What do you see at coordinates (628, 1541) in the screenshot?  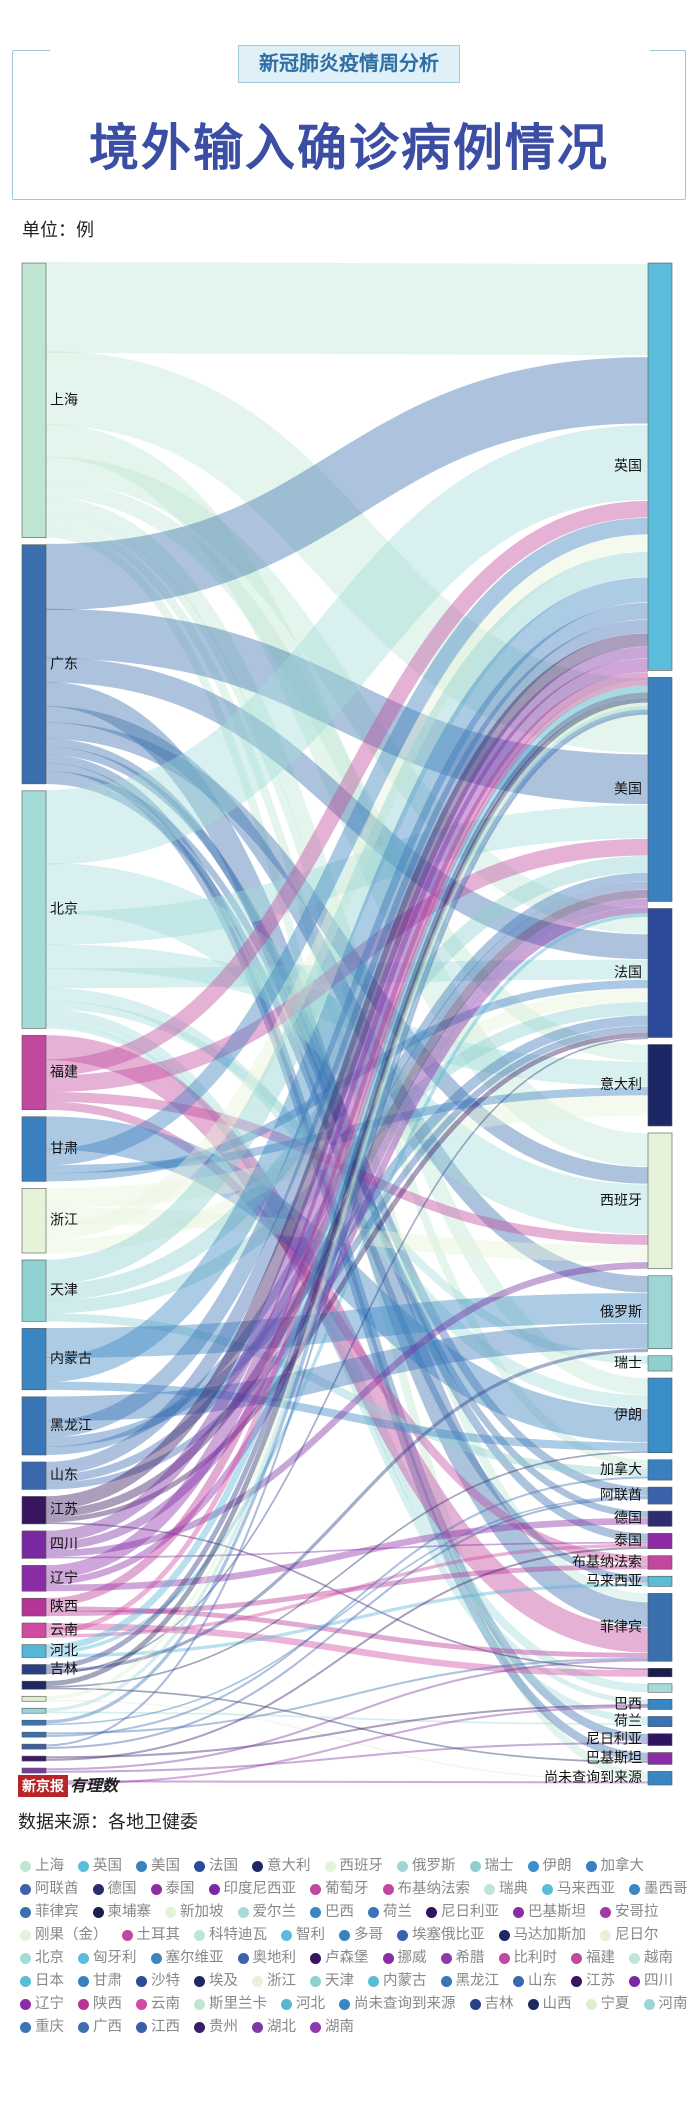 I see `target-node-label: 泰国` at bounding box center [628, 1541].